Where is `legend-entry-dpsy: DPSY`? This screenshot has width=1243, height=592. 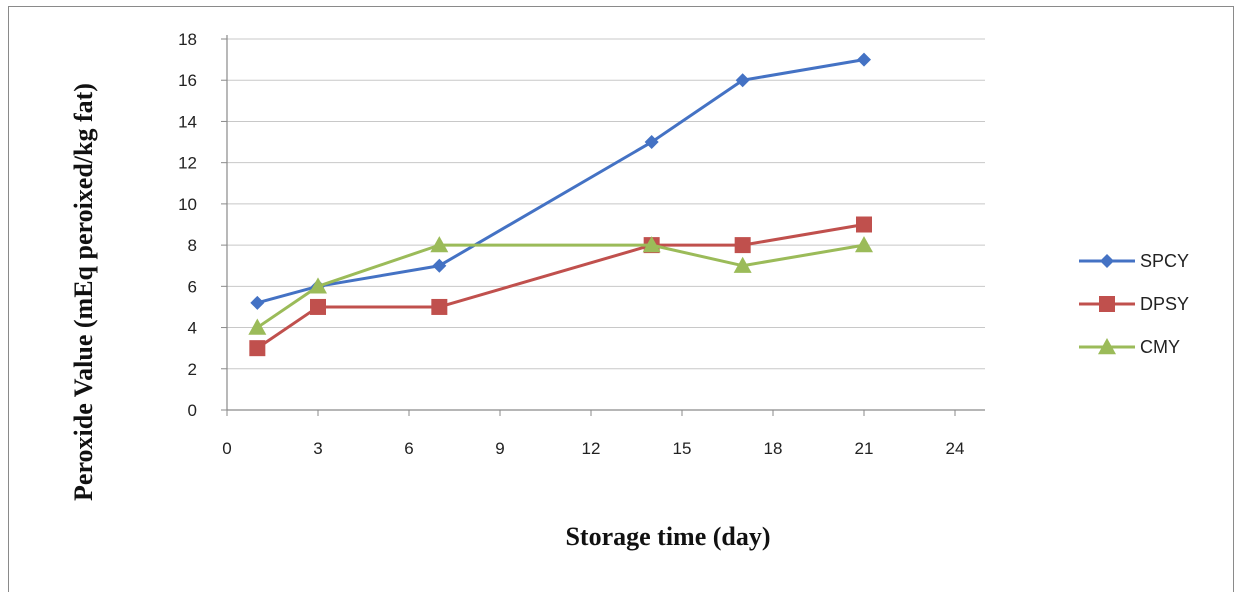
legend-entry-dpsy: DPSY is located at coordinates (1134, 304).